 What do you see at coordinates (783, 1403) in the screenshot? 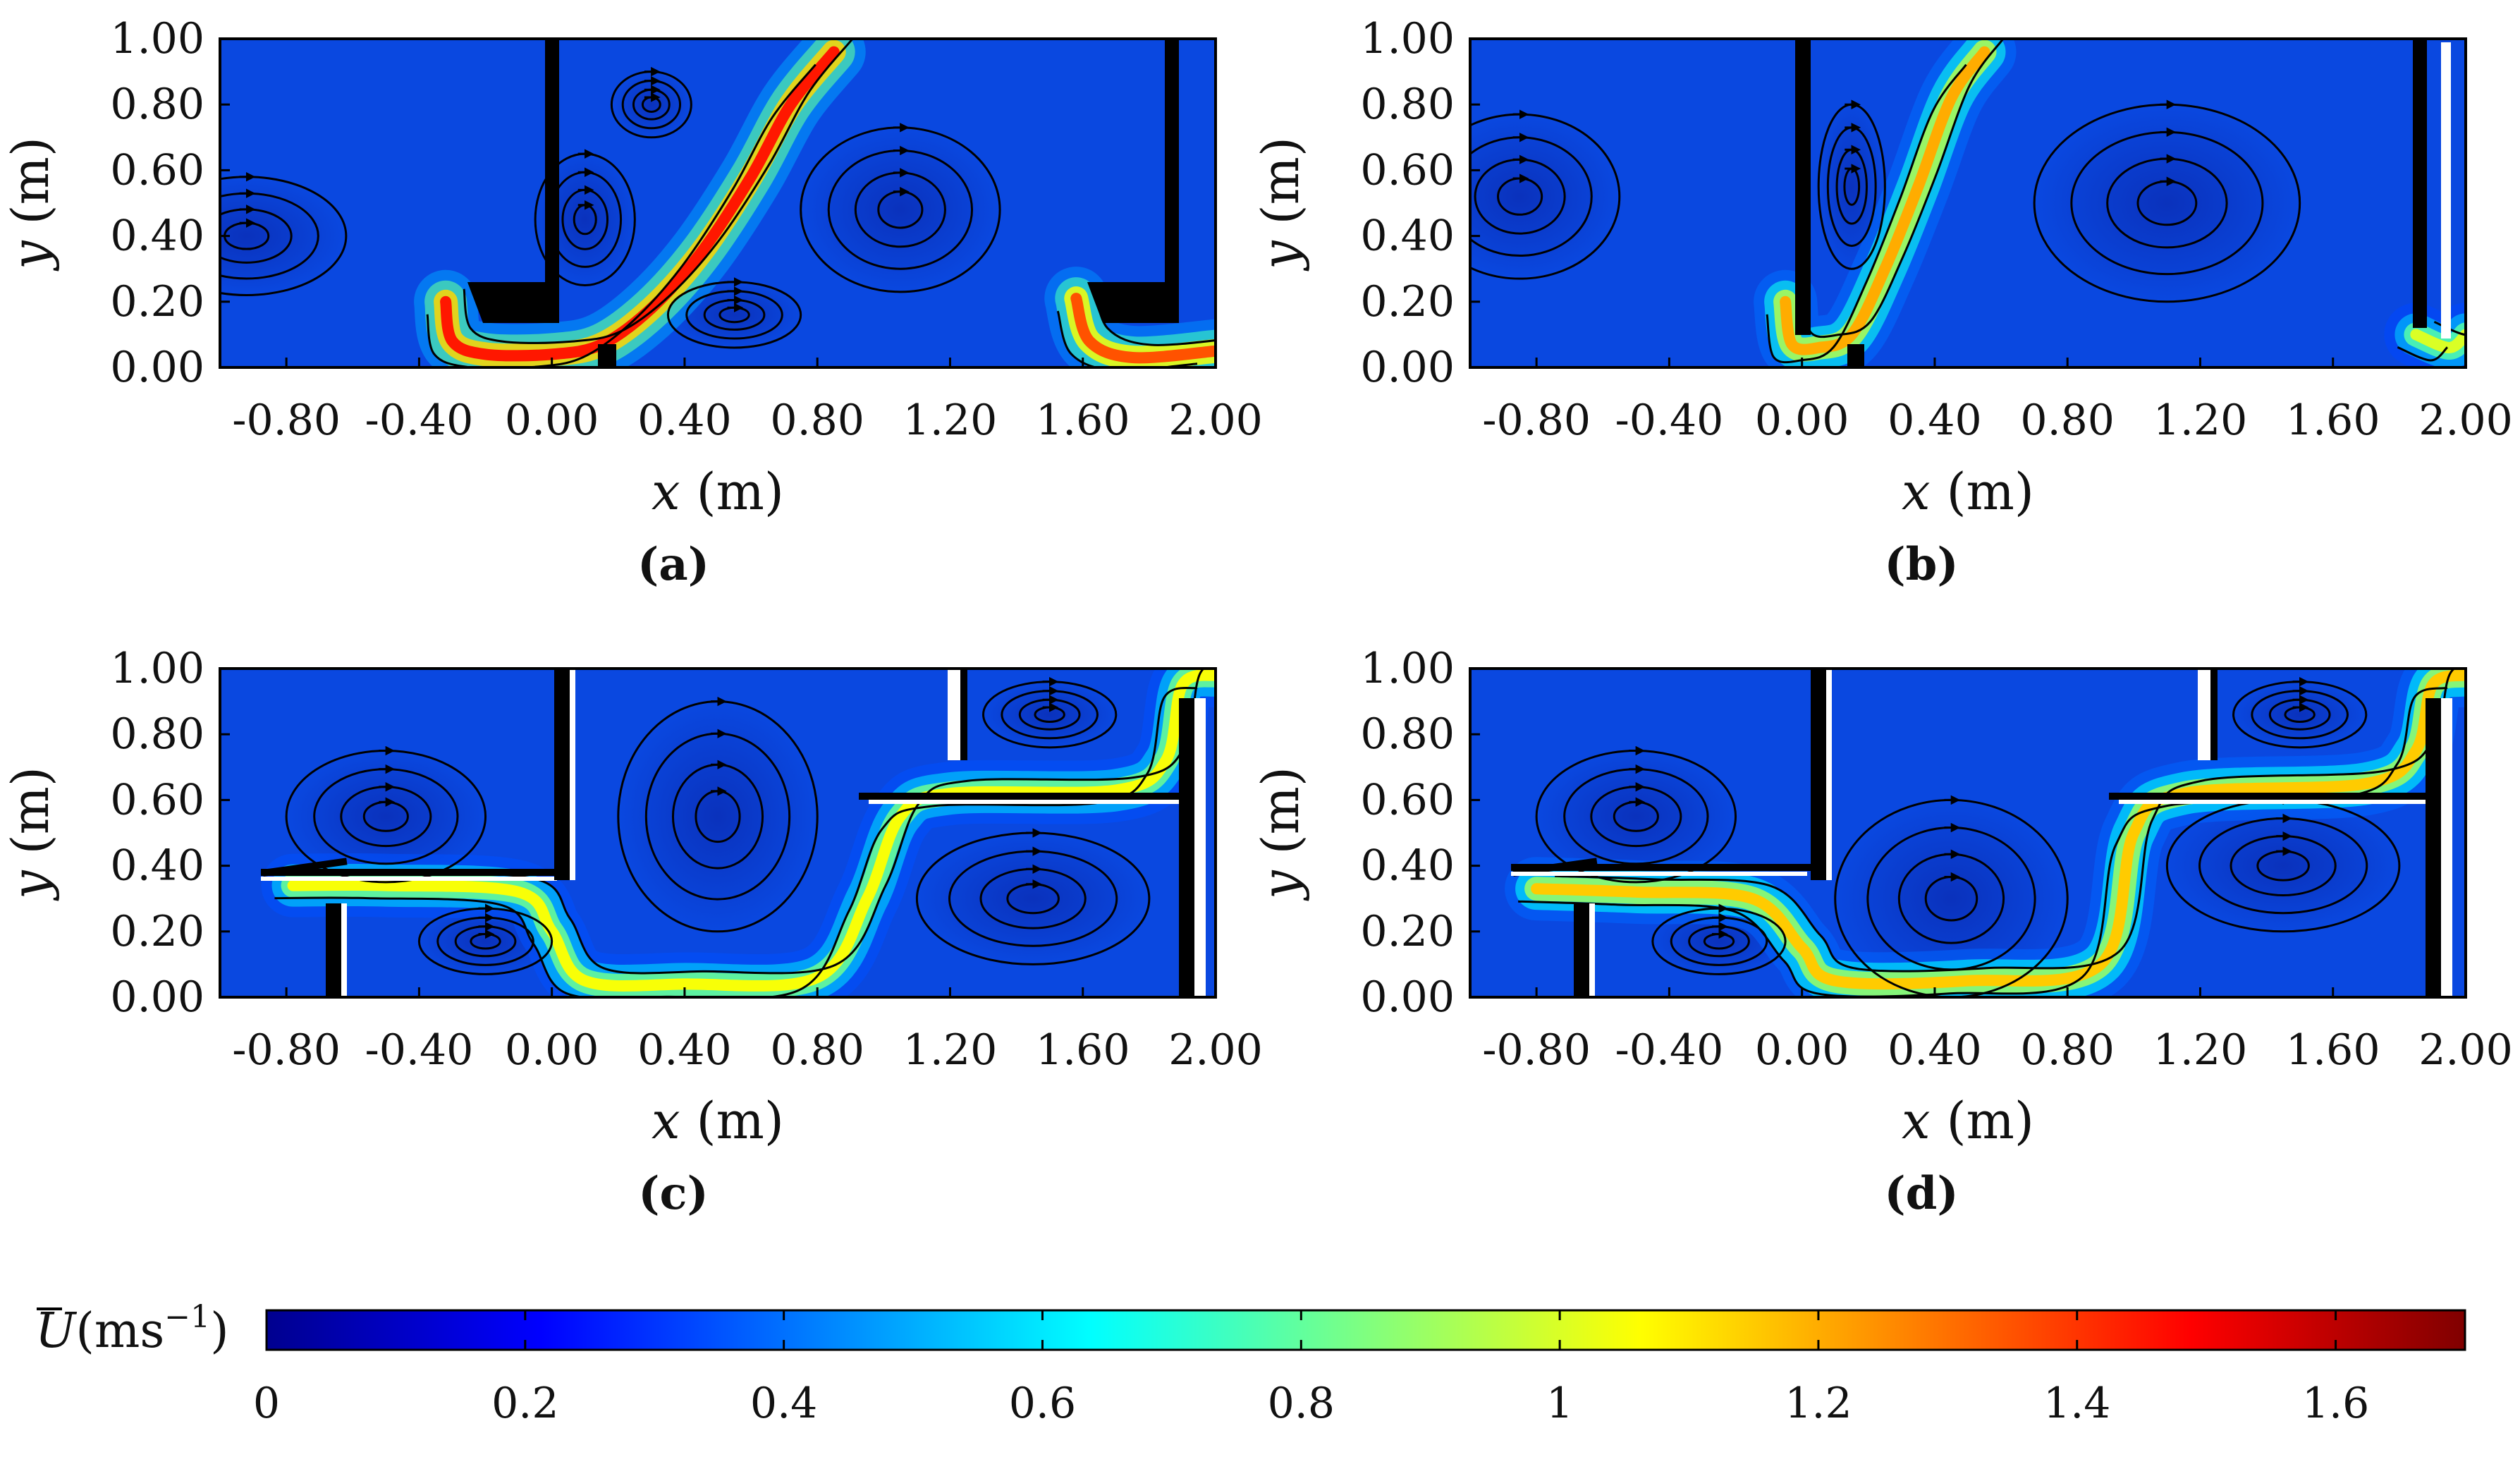
I see `colorbar-tick-label: 0.4` at bounding box center [783, 1403].